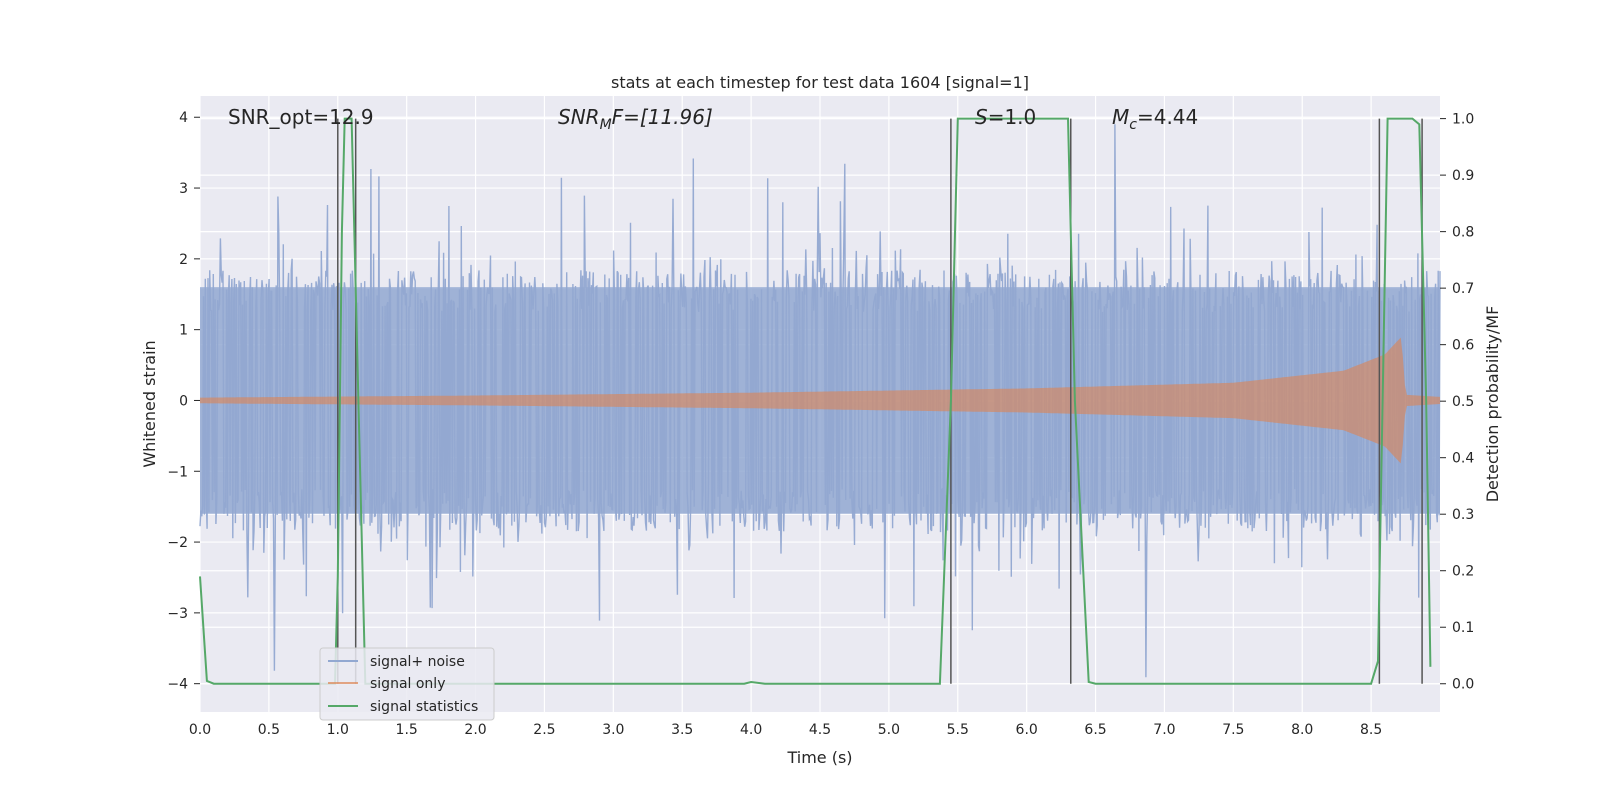 The width and height of the screenshot is (1600, 800). I want to click on annotation-s: S=1.0, so click(1005, 117).